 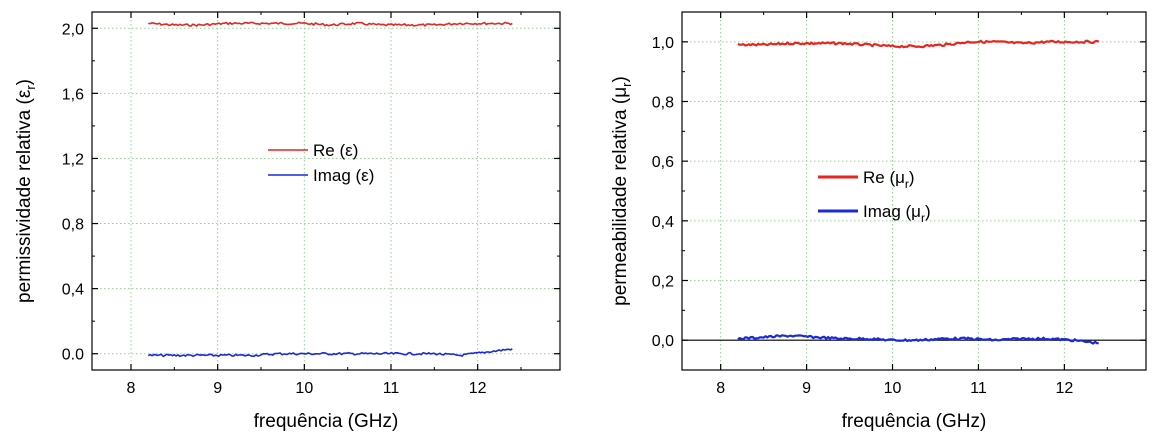 What do you see at coordinates (73, 29) in the screenshot?
I see `y-tick-label: 2,0` at bounding box center [73, 29].